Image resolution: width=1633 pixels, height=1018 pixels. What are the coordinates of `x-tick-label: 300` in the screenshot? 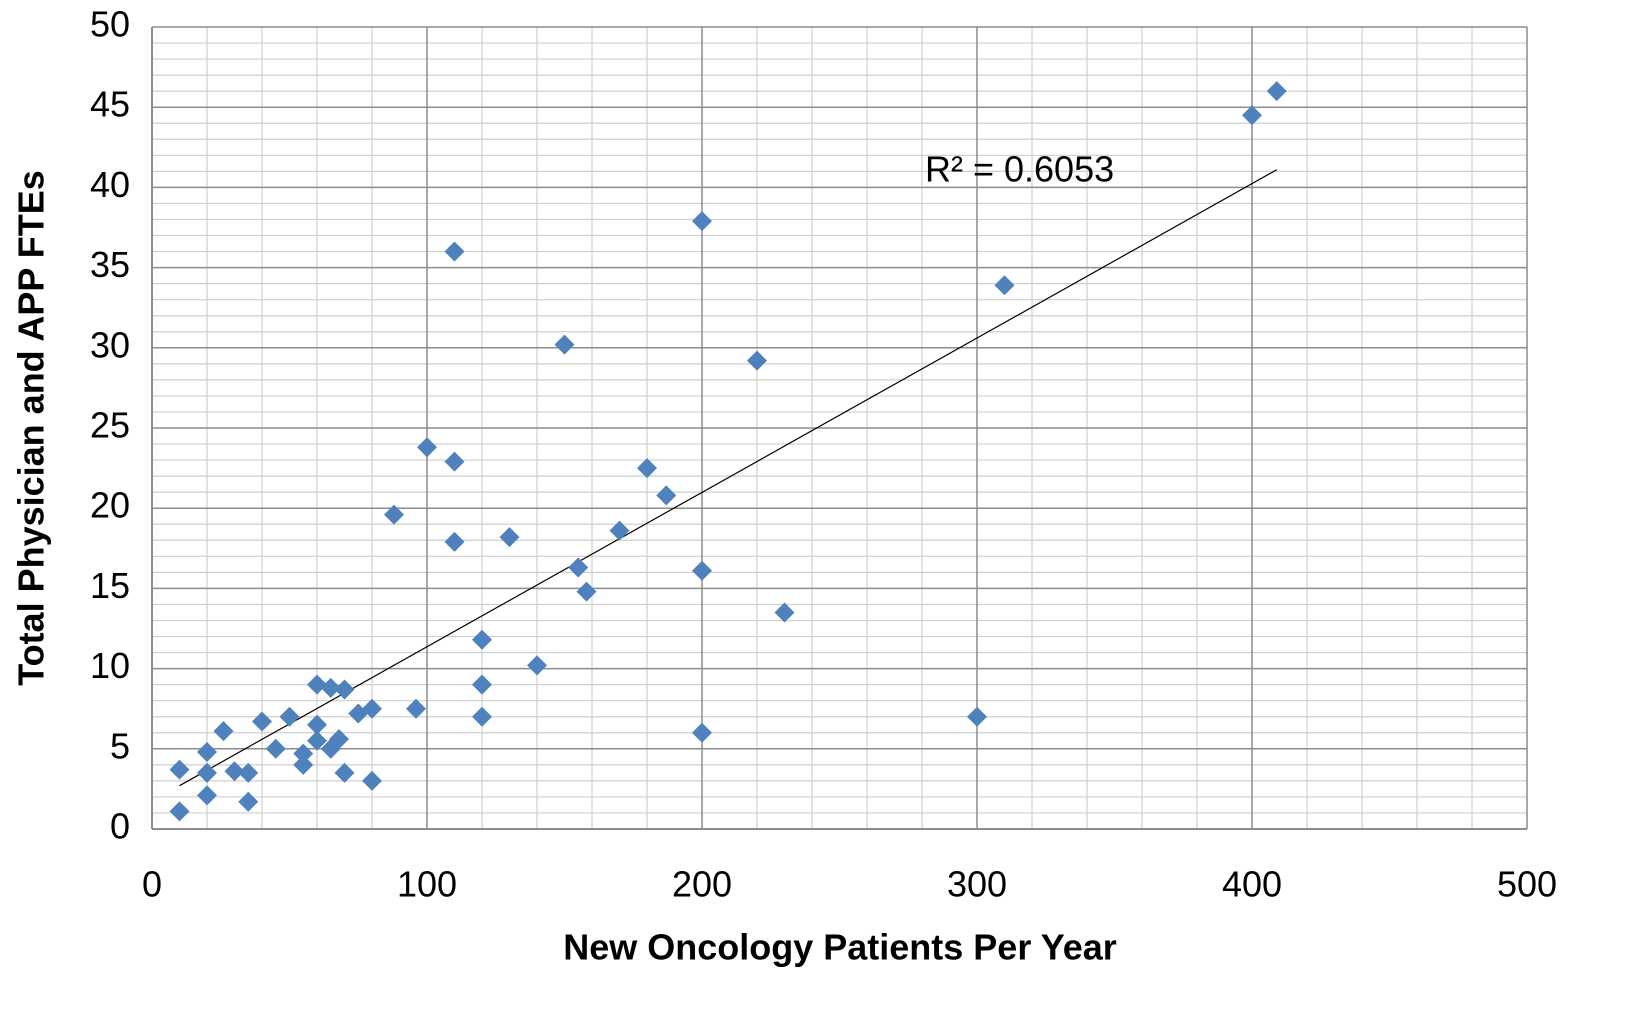 It's located at (977, 884).